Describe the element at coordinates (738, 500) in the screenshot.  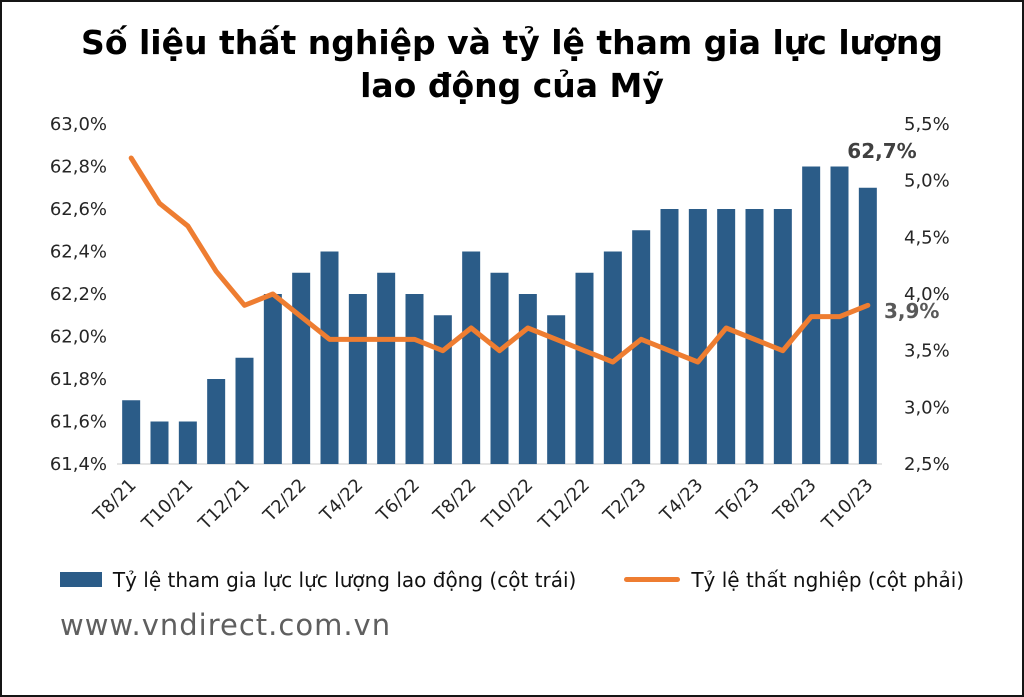
I see `svg-text: T6/23` at that location.